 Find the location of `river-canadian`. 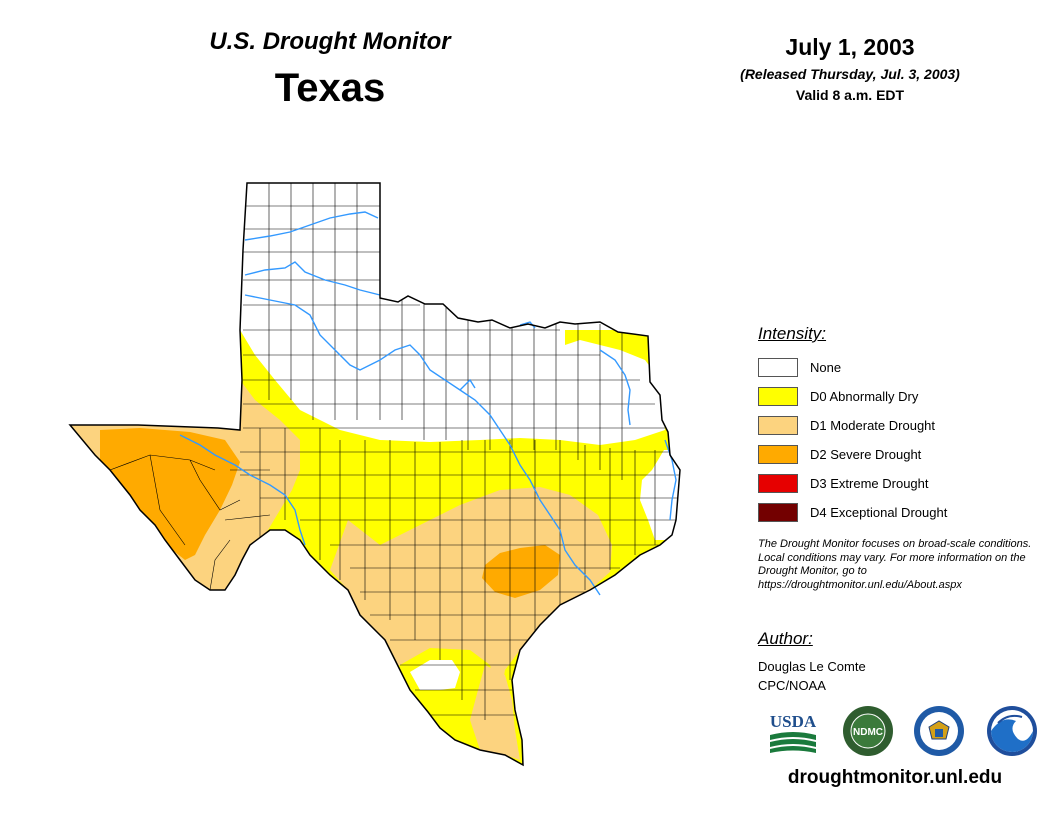

river-canadian is located at coordinates (311, 226).